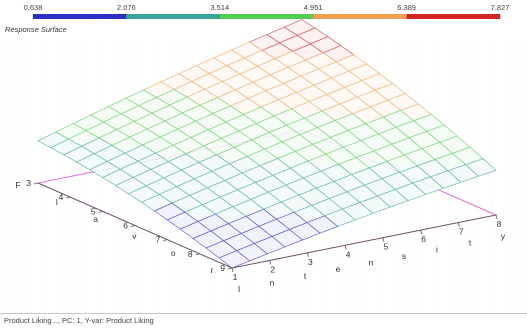 This screenshot has width=527, height=330. Describe the element at coordinates (263, 321) in the screenshot. I see `status-bar: Product Liking .., PC: 1, Y-var` at that location.